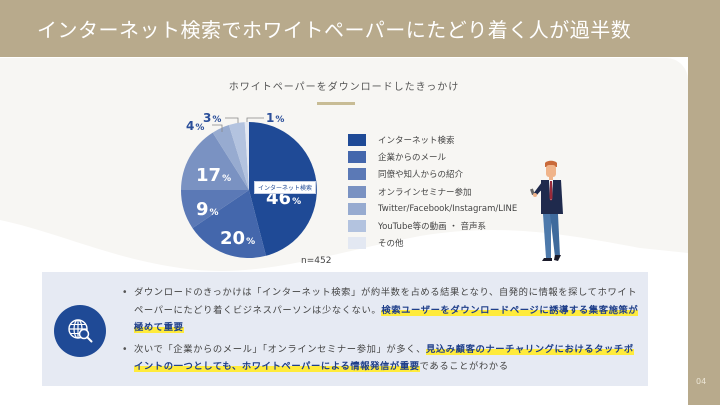 The height and width of the screenshot is (405, 720). What do you see at coordinates (238, 238) in the screenshot?
I see `slice-label-20: 20%` at bounding box center [238, 238].